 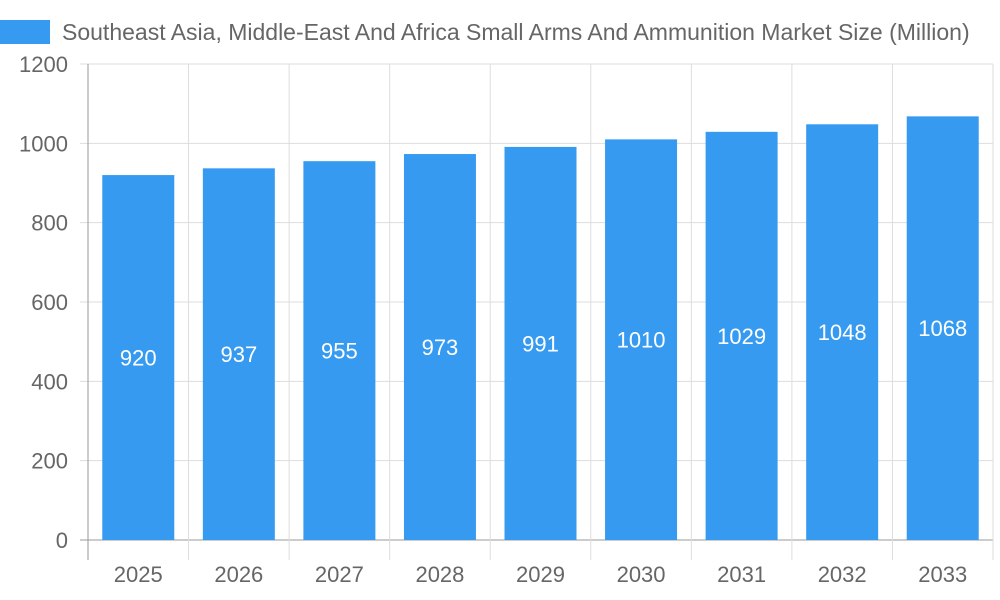 What do you see at coordinates (439, 574) in the screenshot?
I see `x-tick-label: 2028` at bounding box center [439, 574].